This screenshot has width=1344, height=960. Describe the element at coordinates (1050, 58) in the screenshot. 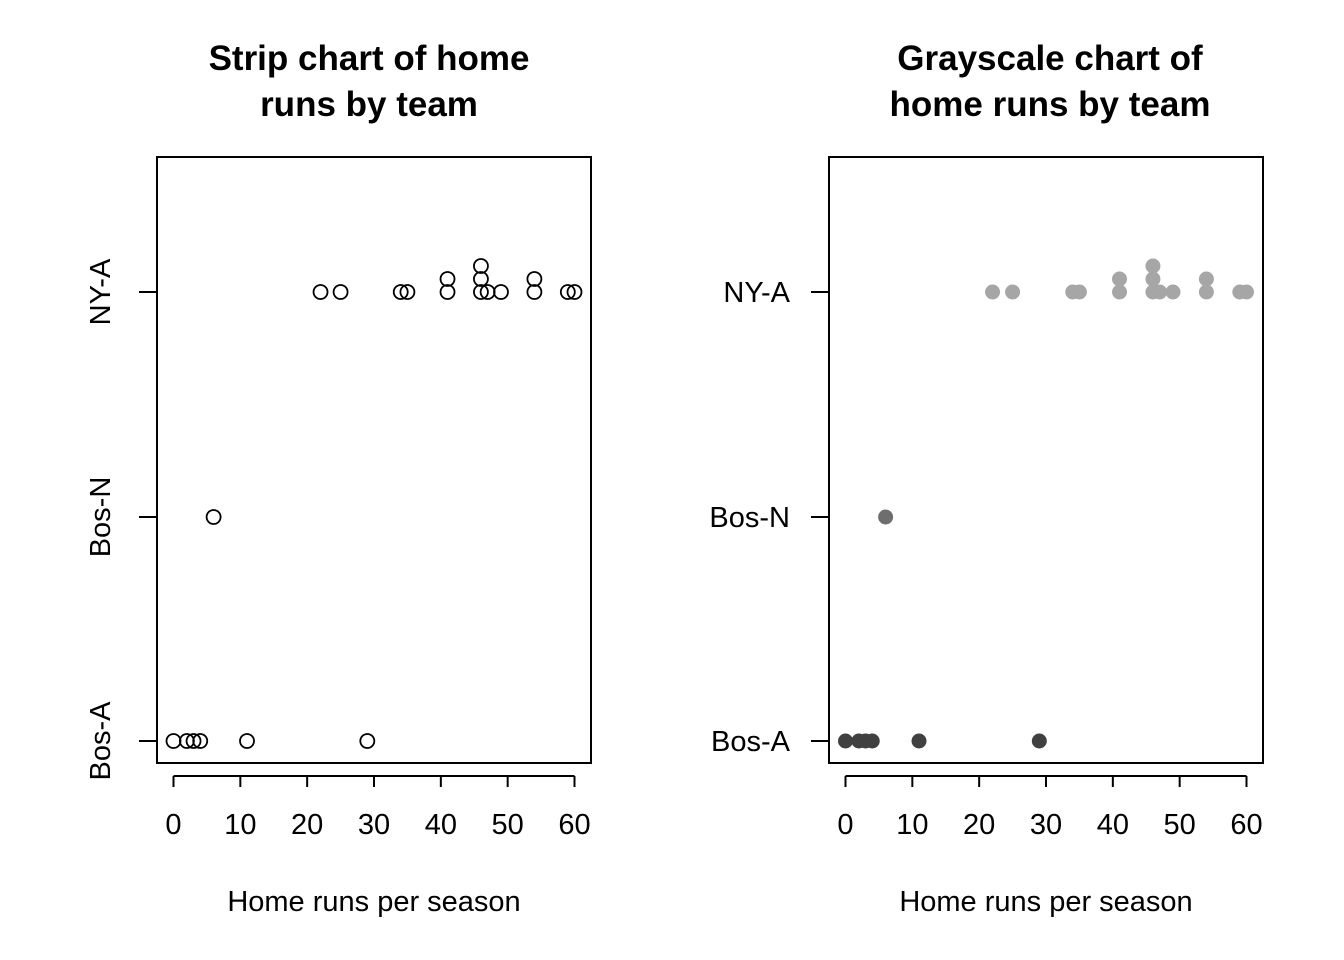

I see `chart-title-line: Grayscale chart of` at that location.